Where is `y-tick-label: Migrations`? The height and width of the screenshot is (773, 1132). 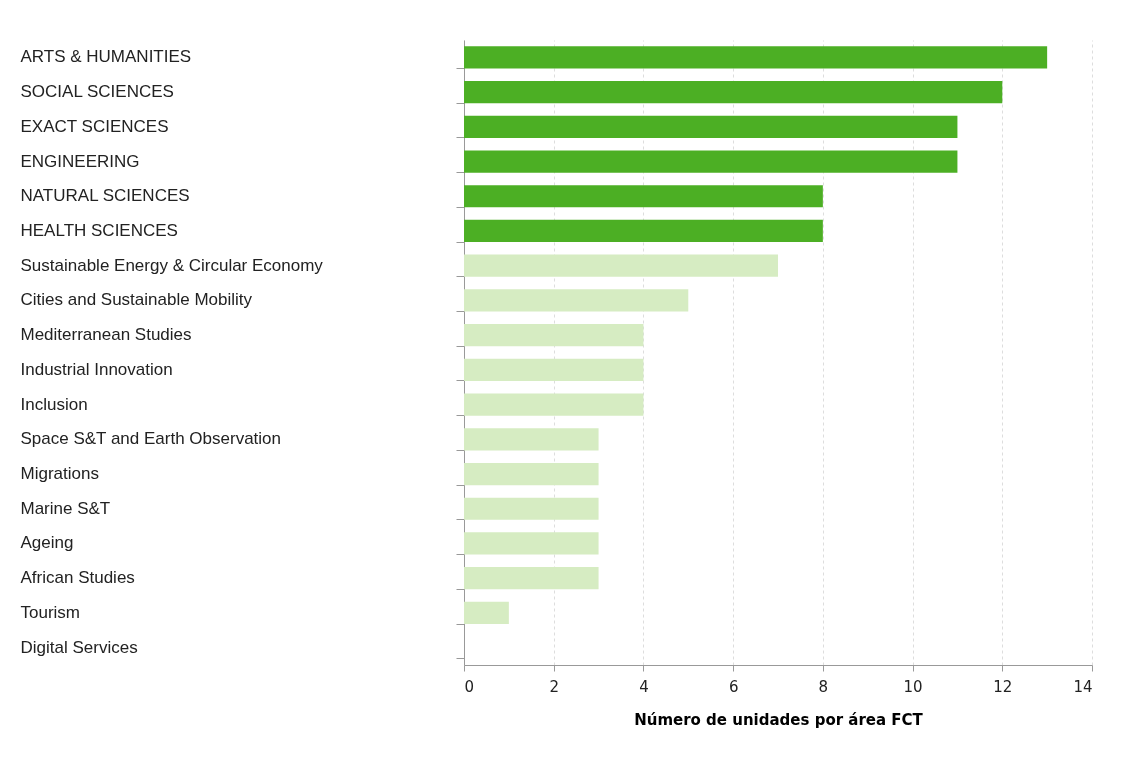
y-tick-label: Migrations is located at coordinates (59, 474).